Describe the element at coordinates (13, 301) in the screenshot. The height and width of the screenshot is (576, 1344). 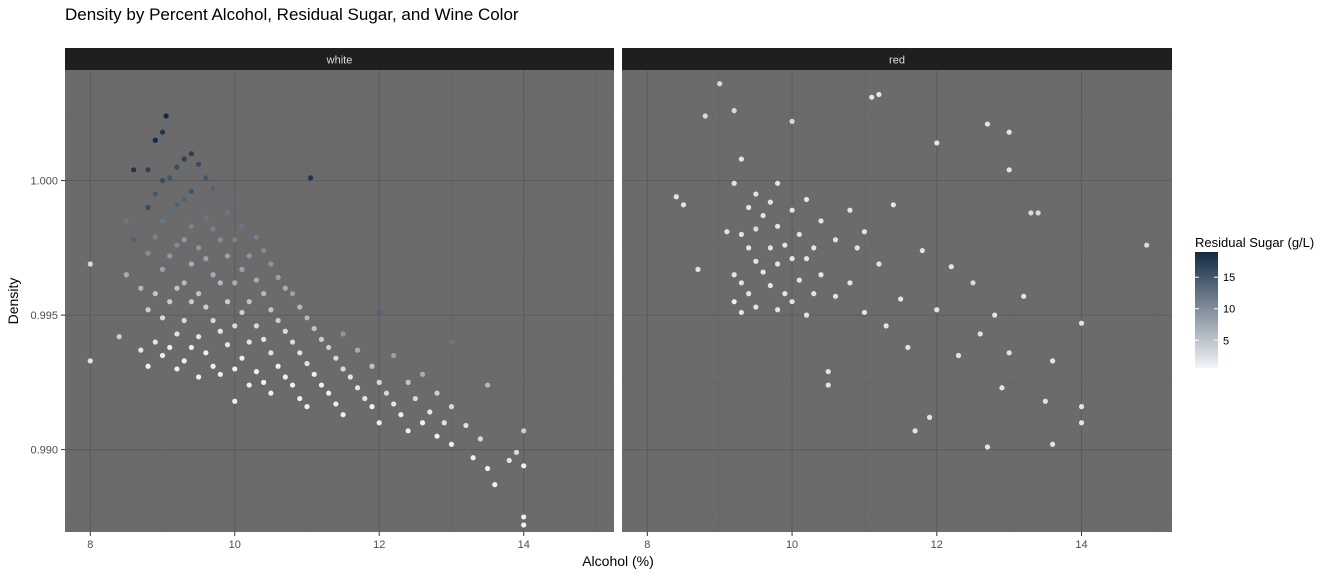
I see `y-axis-title: Density` at that location.